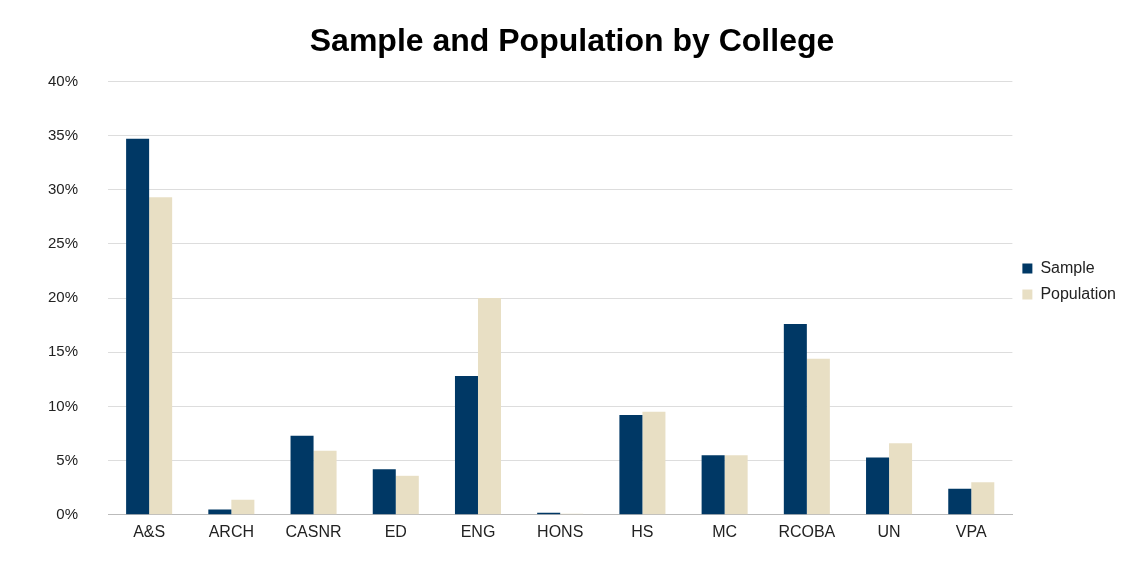 Image resolution: width=1144 pixels, height=563 pixels. I want to click on y-tick-label: 20%, so click(63, 297).